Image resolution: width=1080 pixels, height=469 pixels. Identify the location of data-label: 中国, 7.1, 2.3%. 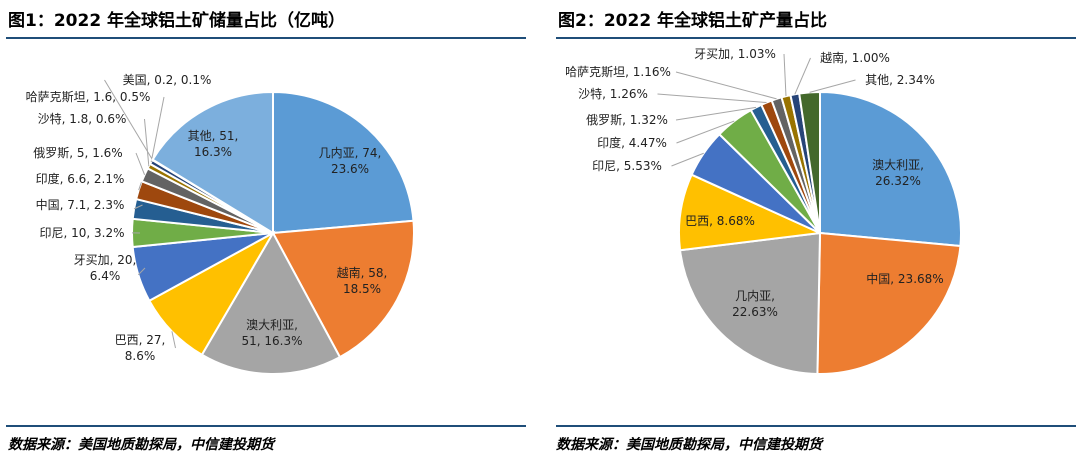
(80, 204).